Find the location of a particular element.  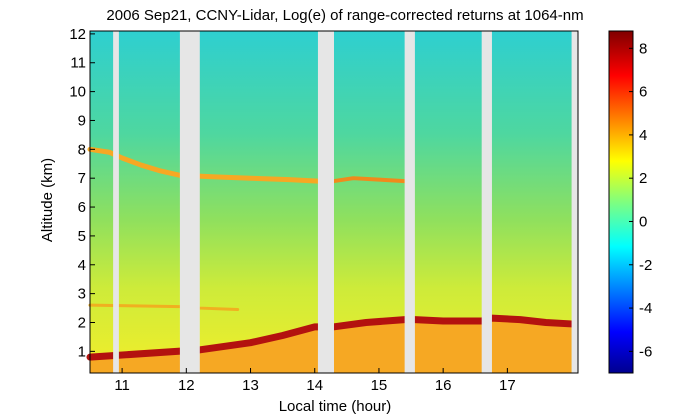

colorbar-tick-label: -6 is located at coordinates (645, 351).